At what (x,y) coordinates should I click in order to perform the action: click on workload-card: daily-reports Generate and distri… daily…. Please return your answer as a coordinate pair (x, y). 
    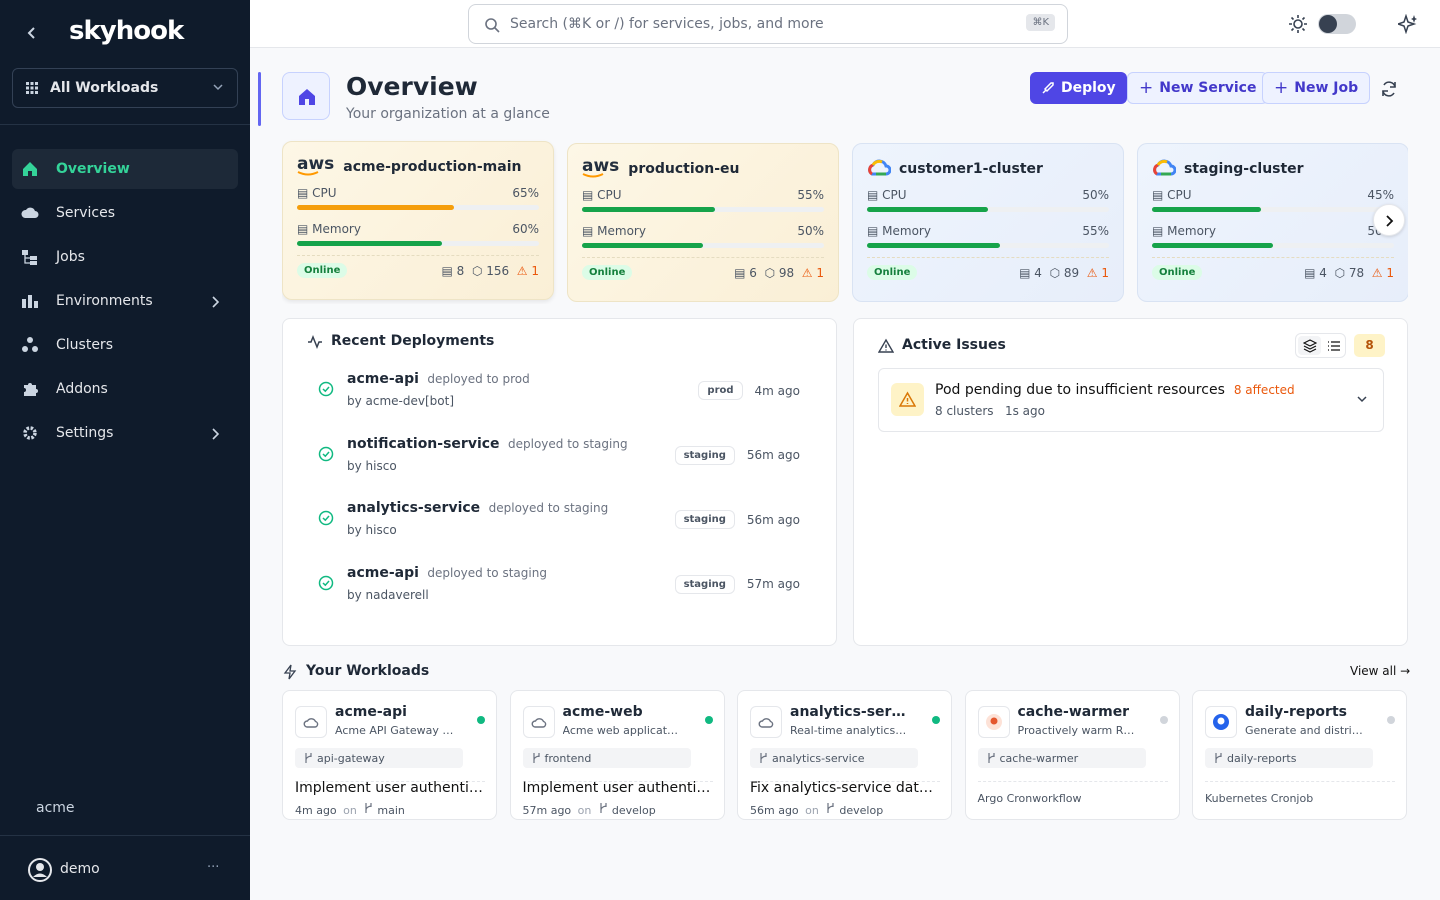
    Looking at the image, I should click on (1299, 755).